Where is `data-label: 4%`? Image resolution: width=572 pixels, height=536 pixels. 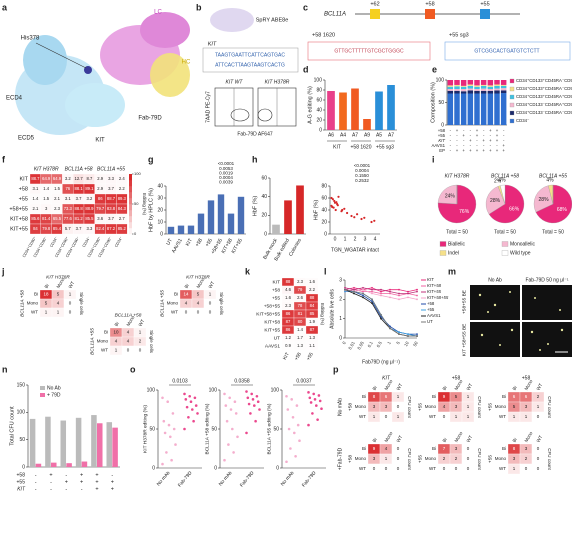 data-label: 4% is located at coordinates (550, 181).